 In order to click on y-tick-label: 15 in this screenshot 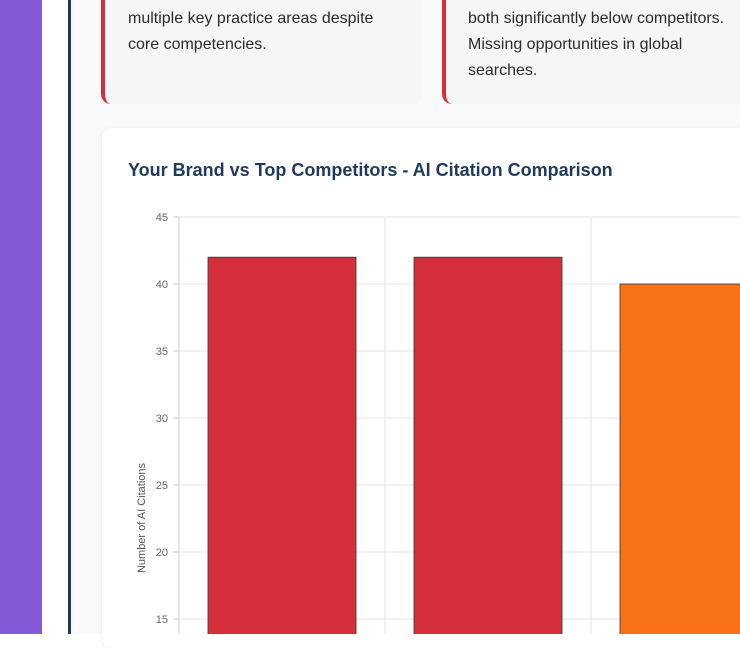, I will do `click(162, 620)`.